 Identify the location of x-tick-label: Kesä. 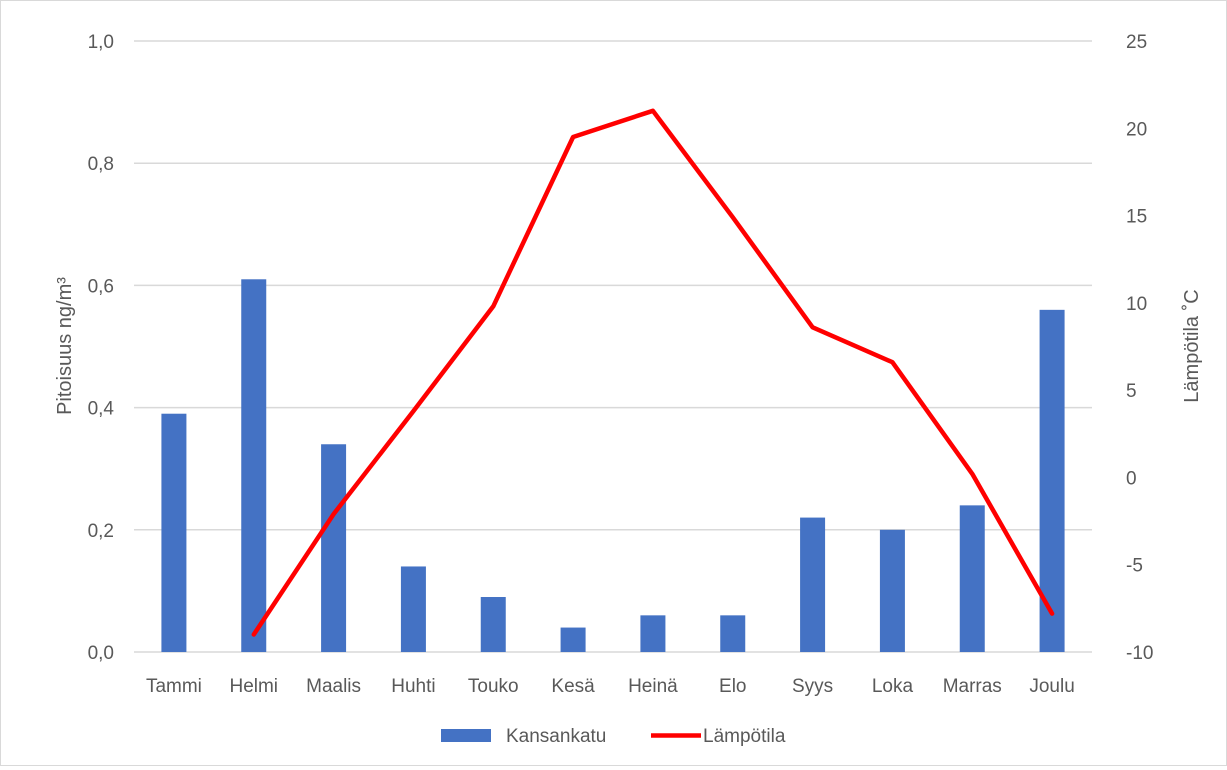
(573, 686).